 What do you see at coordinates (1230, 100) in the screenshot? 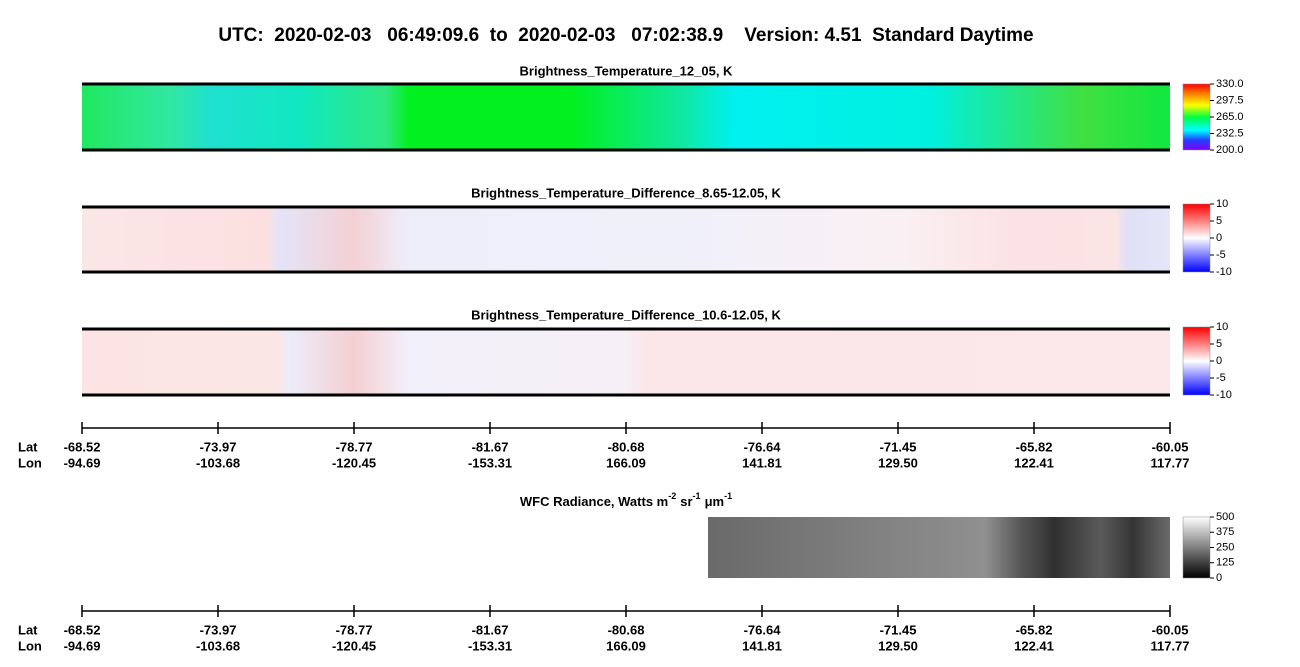
I see `colorbar-tick-label: 297.5` at bounding box center [1230, 100].